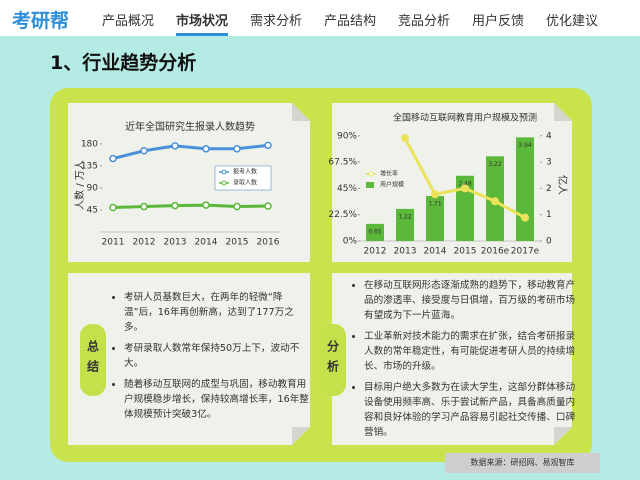 This screenshot has height=480, width=640. What do you see at coordinates (218, 356) in the screenshot?
I see `bullet-text: 考研录取人数常年保持50万上下，波动不大。` at bounding box center [218, 356].